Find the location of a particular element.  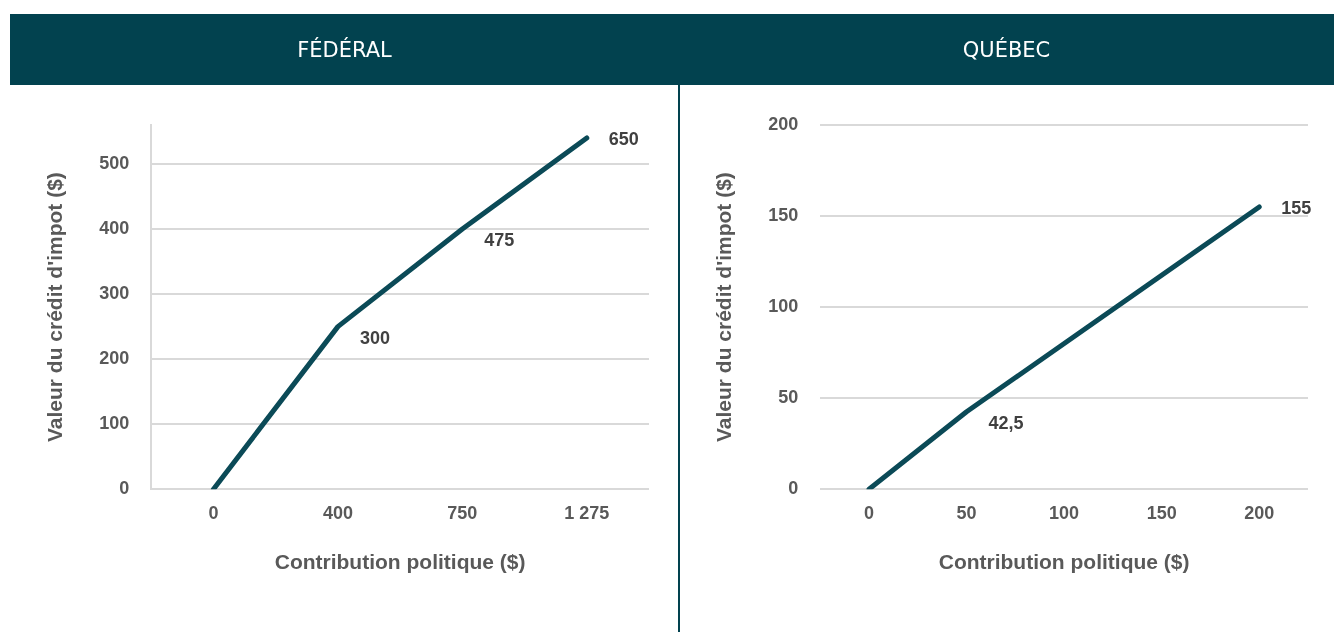

annotation: 475 is located at coordinates (499, 240).